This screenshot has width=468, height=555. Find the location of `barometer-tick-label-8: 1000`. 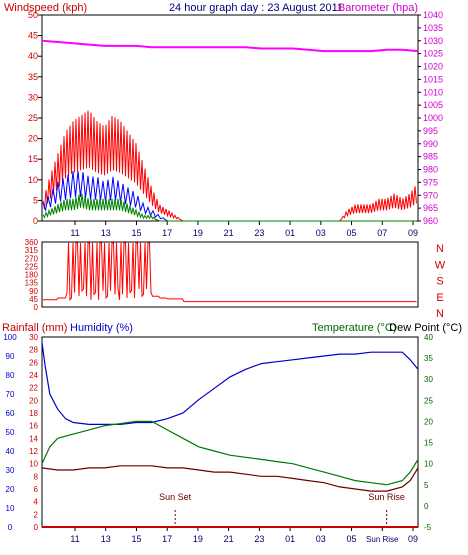

barometer-tick-label-8: 1000 is located at coordinates (433, 118).